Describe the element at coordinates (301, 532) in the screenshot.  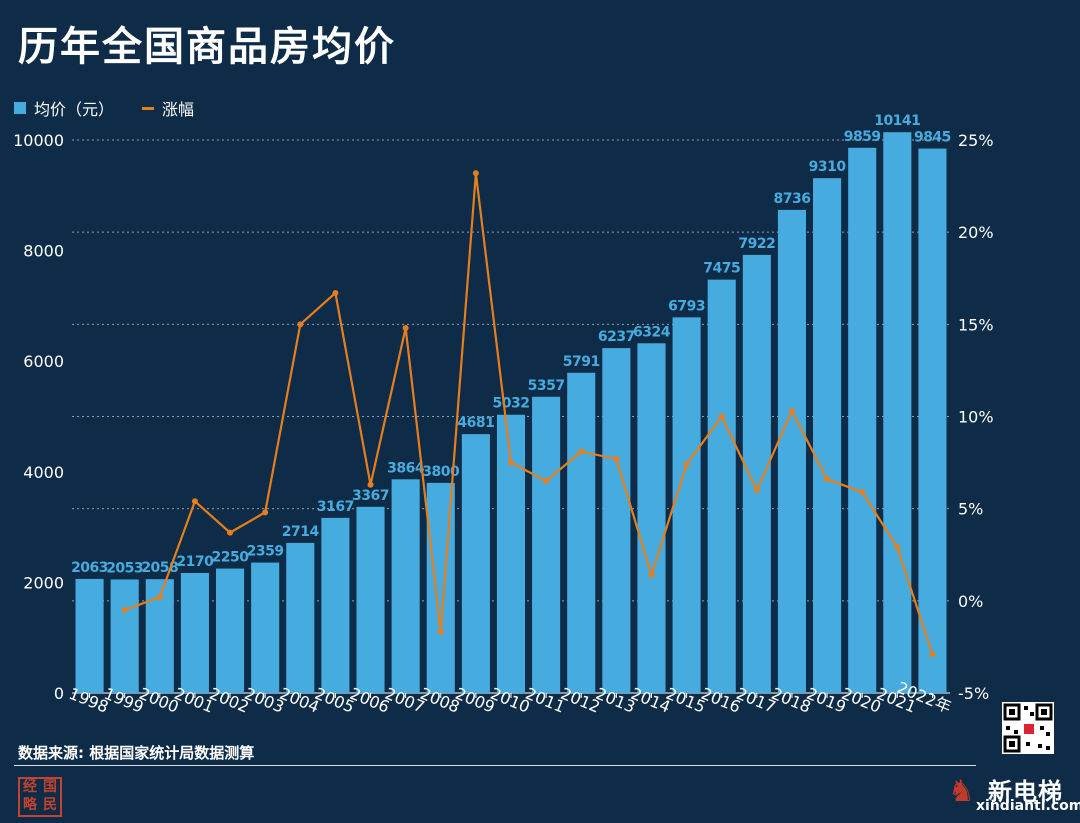
I see `bar-data-label: 2714` at that location.